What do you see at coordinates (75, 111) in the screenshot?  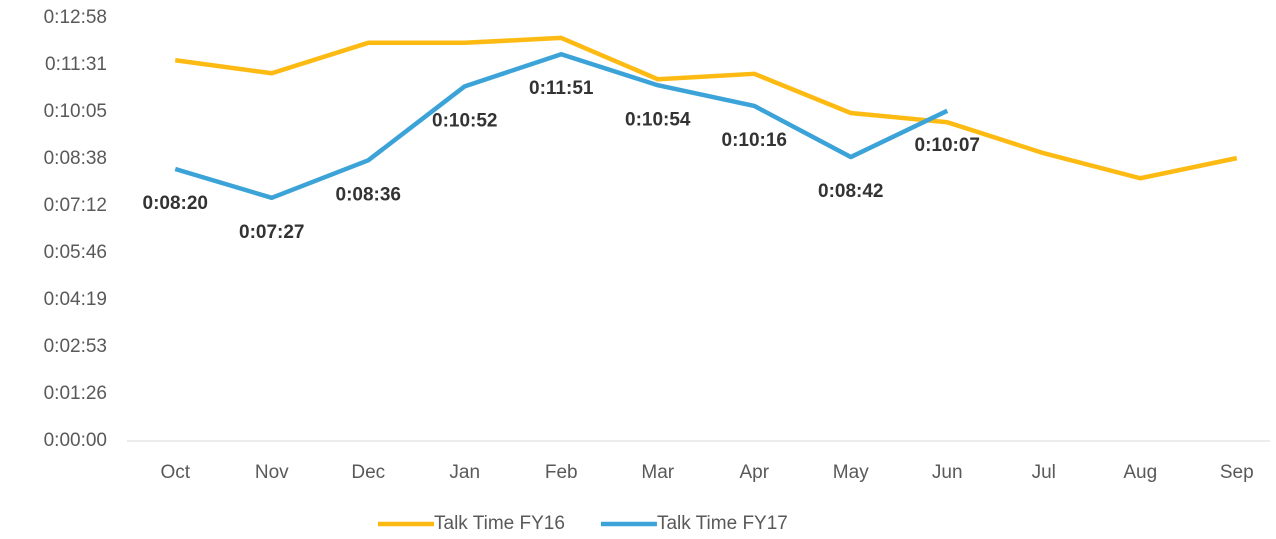 I see `y-tick-label: 0:10:05` at bounding box center [75, 111].